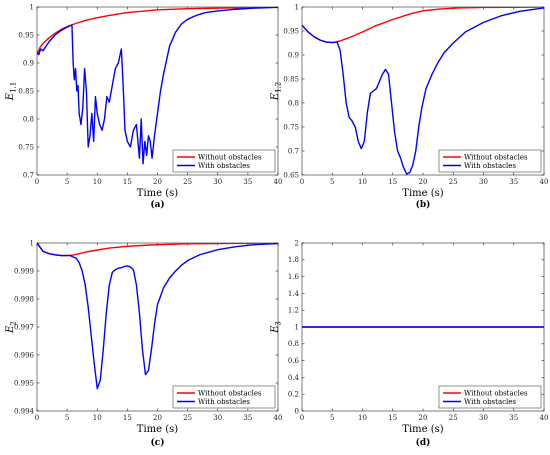 This screenshot has height=455, width=550. What do you see at coordinates (423, 442) in the screenshot?
I see `panel-caption: (d)` at bounding box center [423, 442].